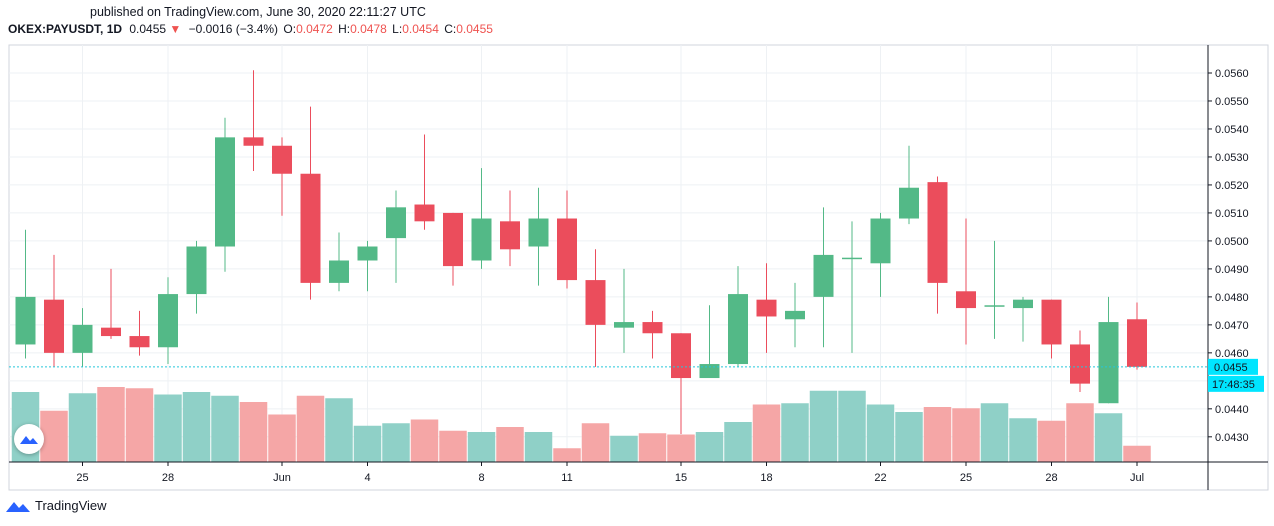 This screenshot has height=526, width=1274. I want to click on symbol-name: OKEX:PAYUSDT, 1D, so click(65, 29).